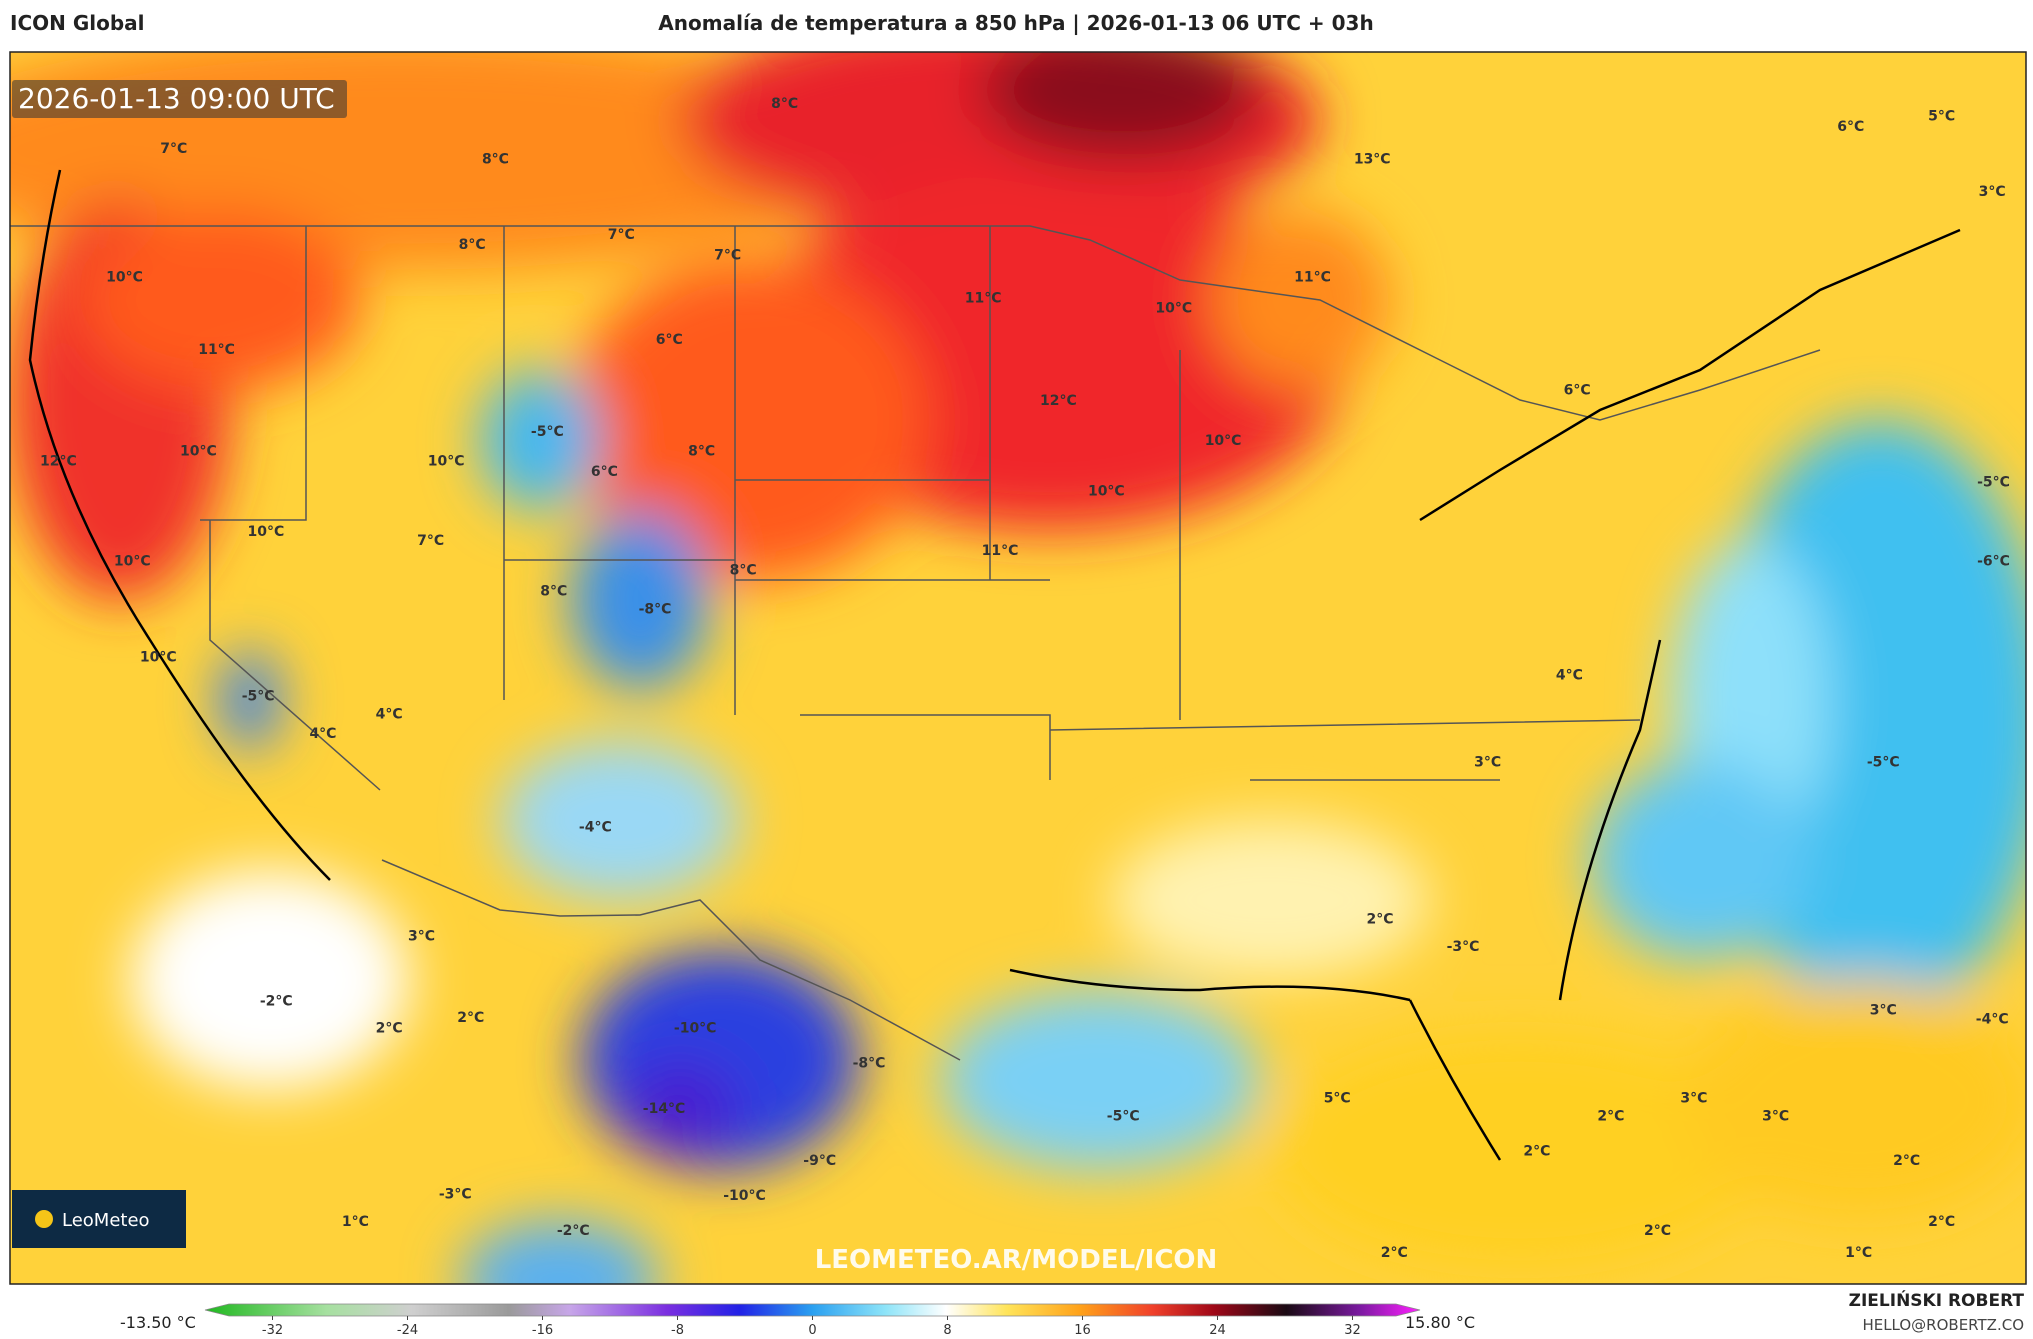  What do you see at coordinates (1937, 1300) in the screenshot?
I see `author-name: ZIELIŃSKI ROBERT` at bounding box center [1937, 1300].